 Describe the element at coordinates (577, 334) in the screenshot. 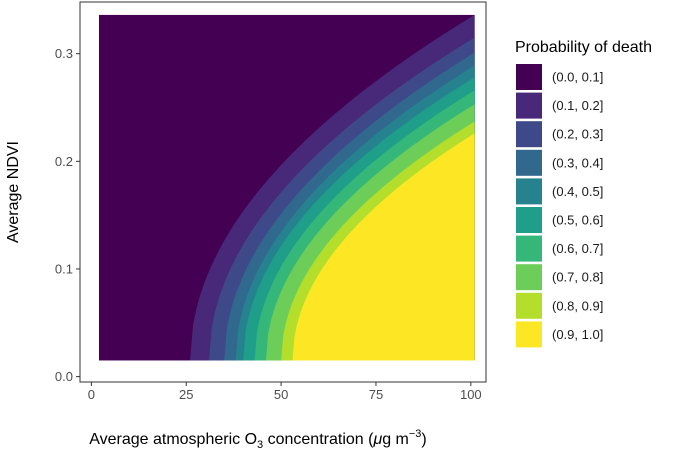

I see `legend-label: (0.9, 1.0]` at that location.